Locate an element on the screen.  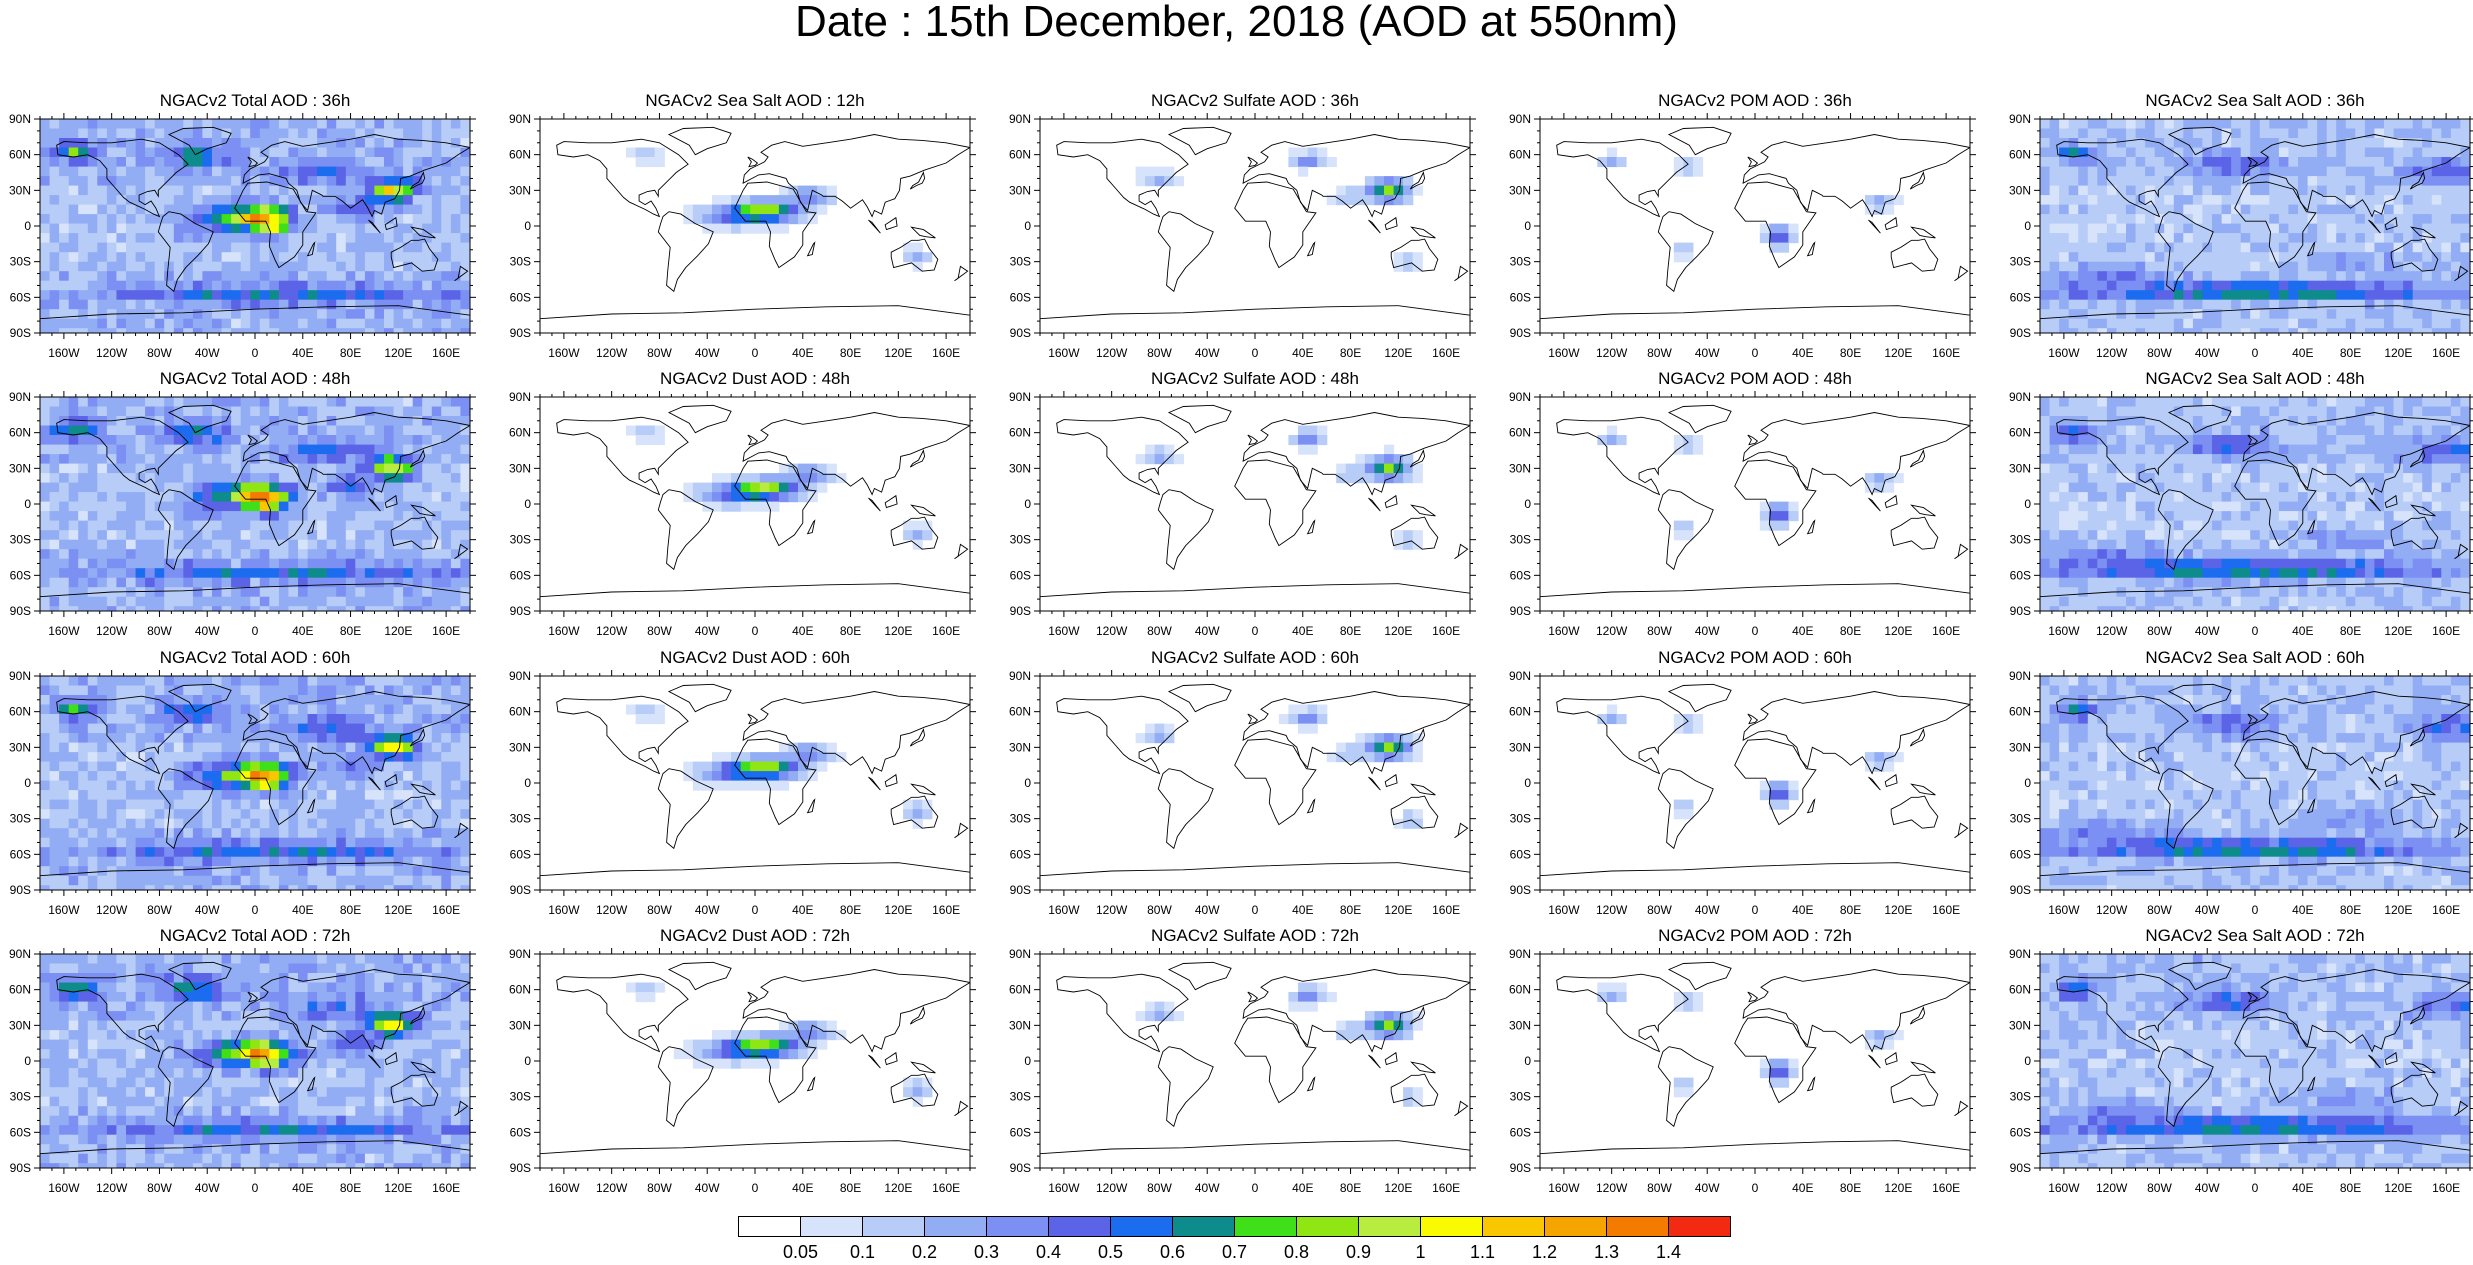
colorbar-label: 1.3 is located at coordinates (1606, 1251).